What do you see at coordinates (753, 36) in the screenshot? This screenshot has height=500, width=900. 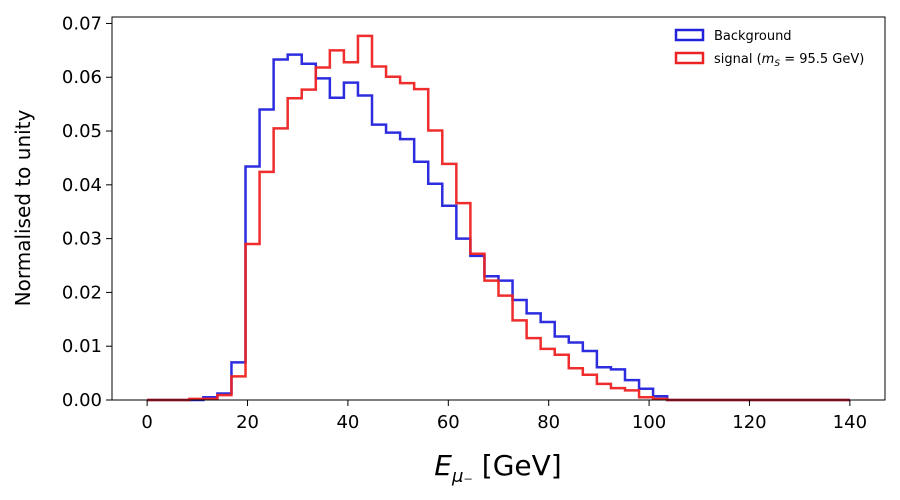 I see `legend-label-background: Background` at bounding box center [753, 36].